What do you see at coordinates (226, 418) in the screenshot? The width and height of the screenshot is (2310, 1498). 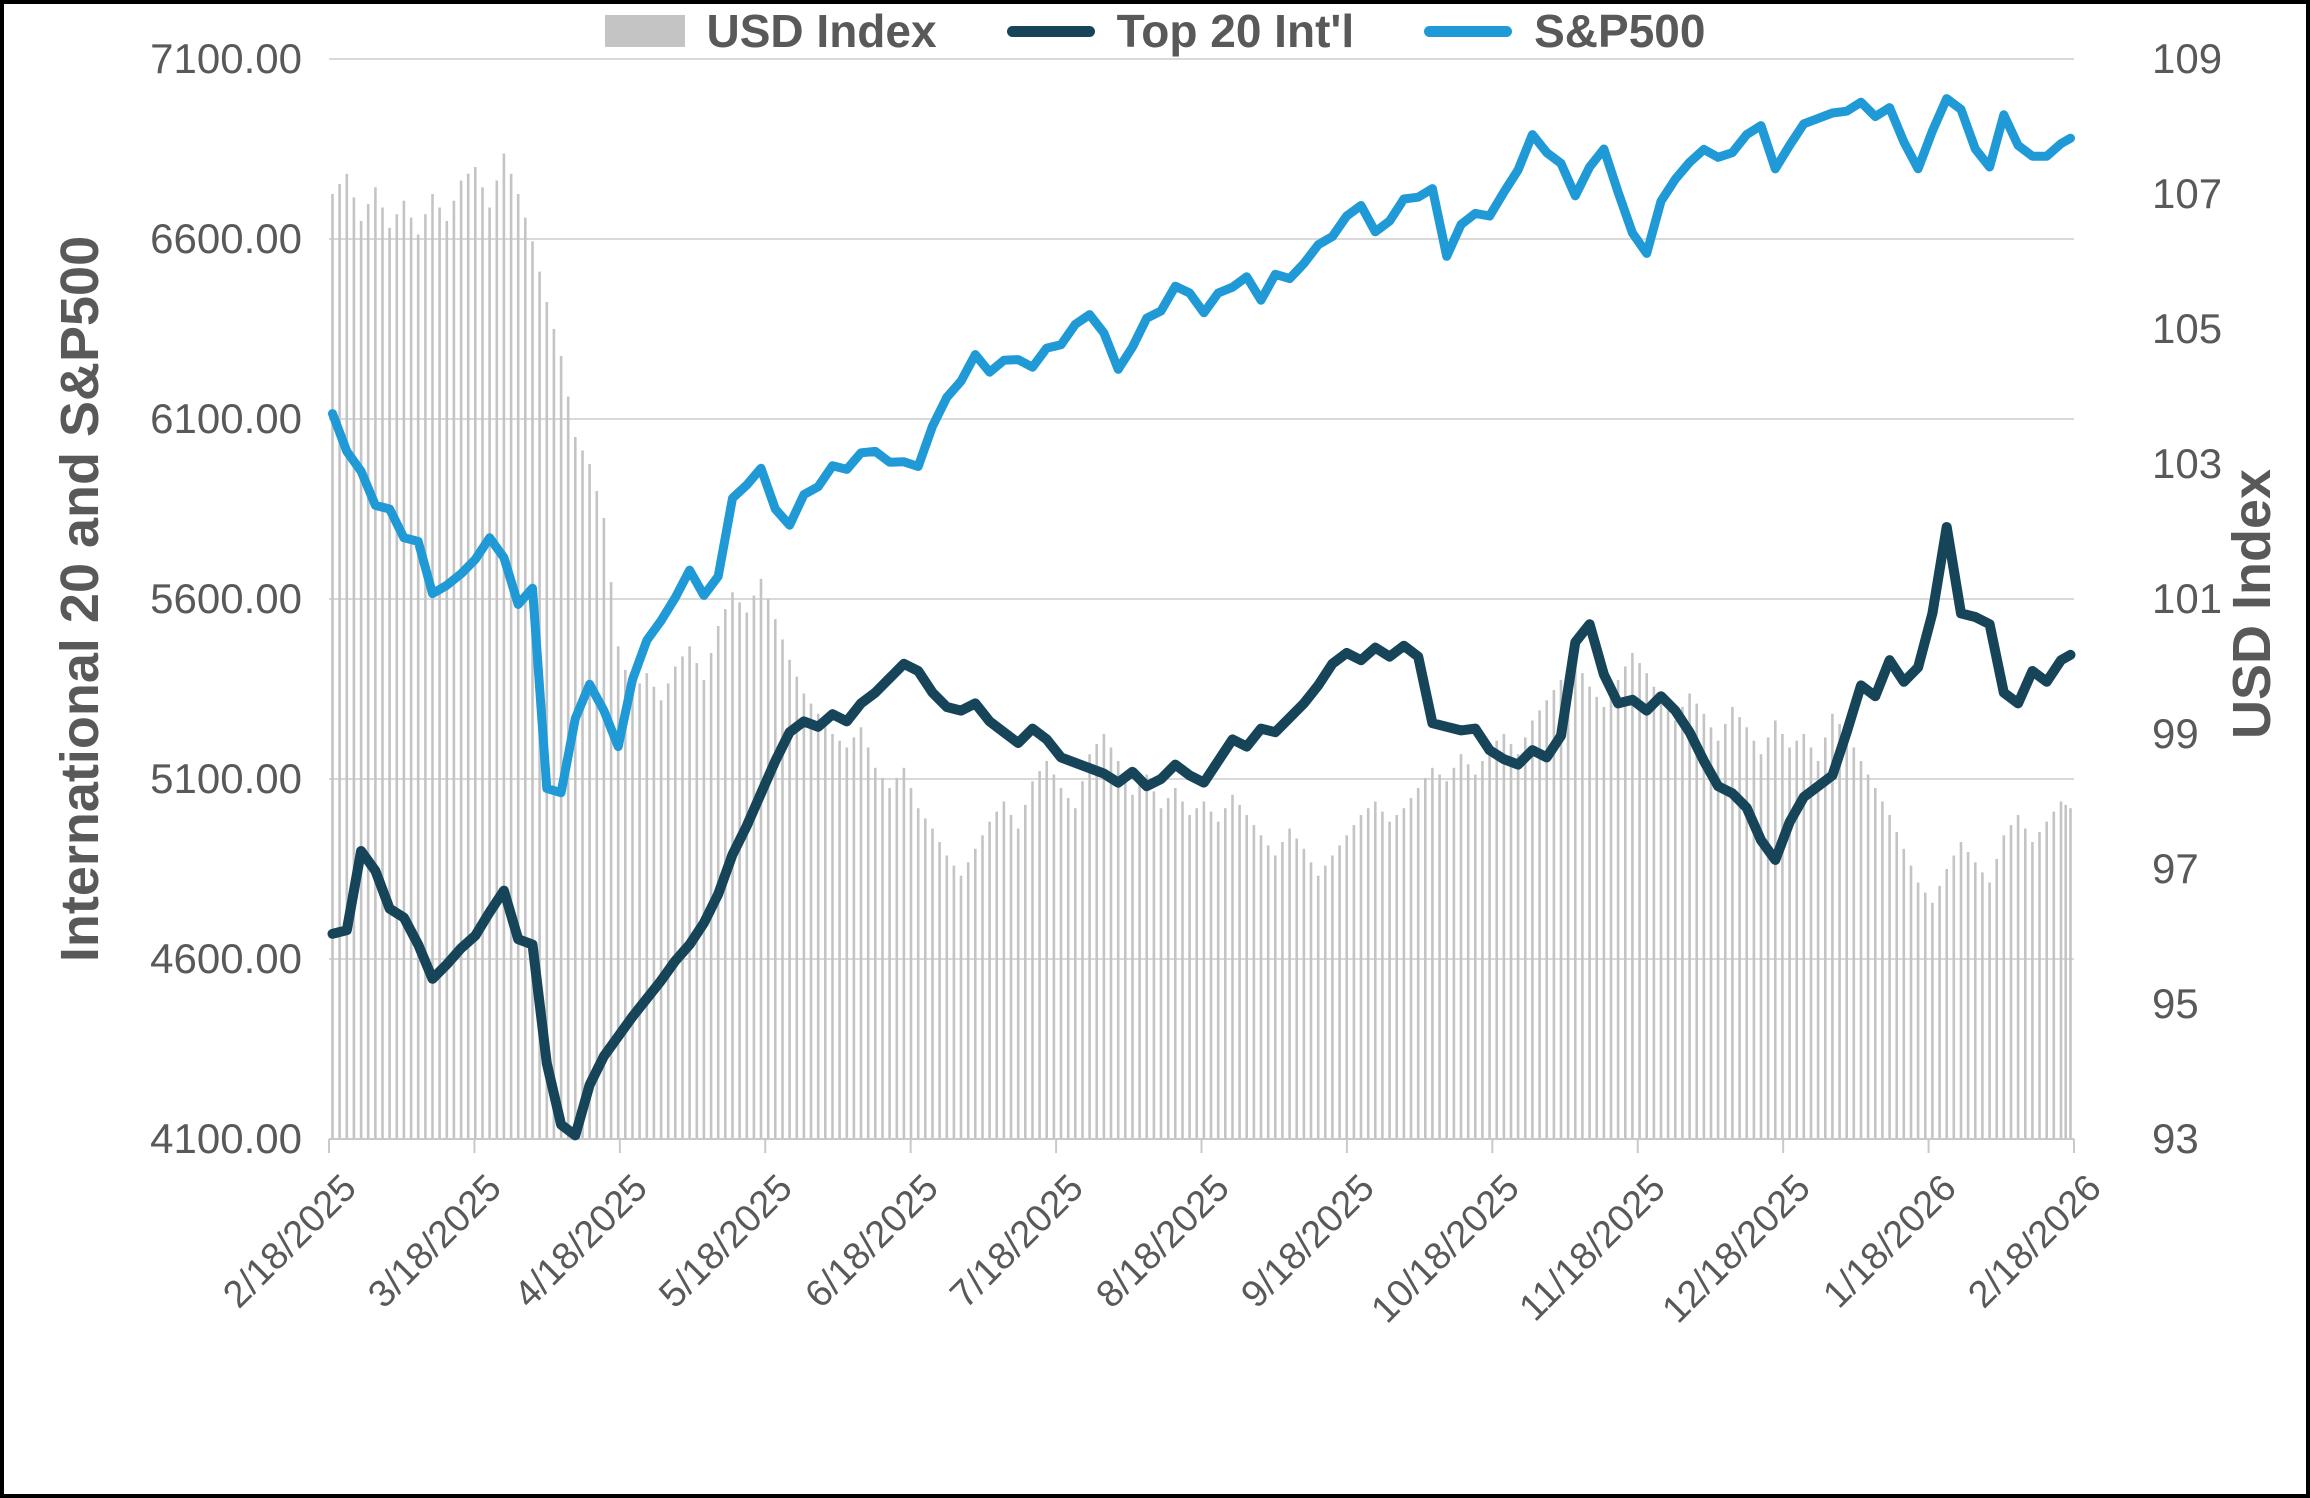 I see `left-axis-tick-label: 6100.00` at bounding box center [226, 418].